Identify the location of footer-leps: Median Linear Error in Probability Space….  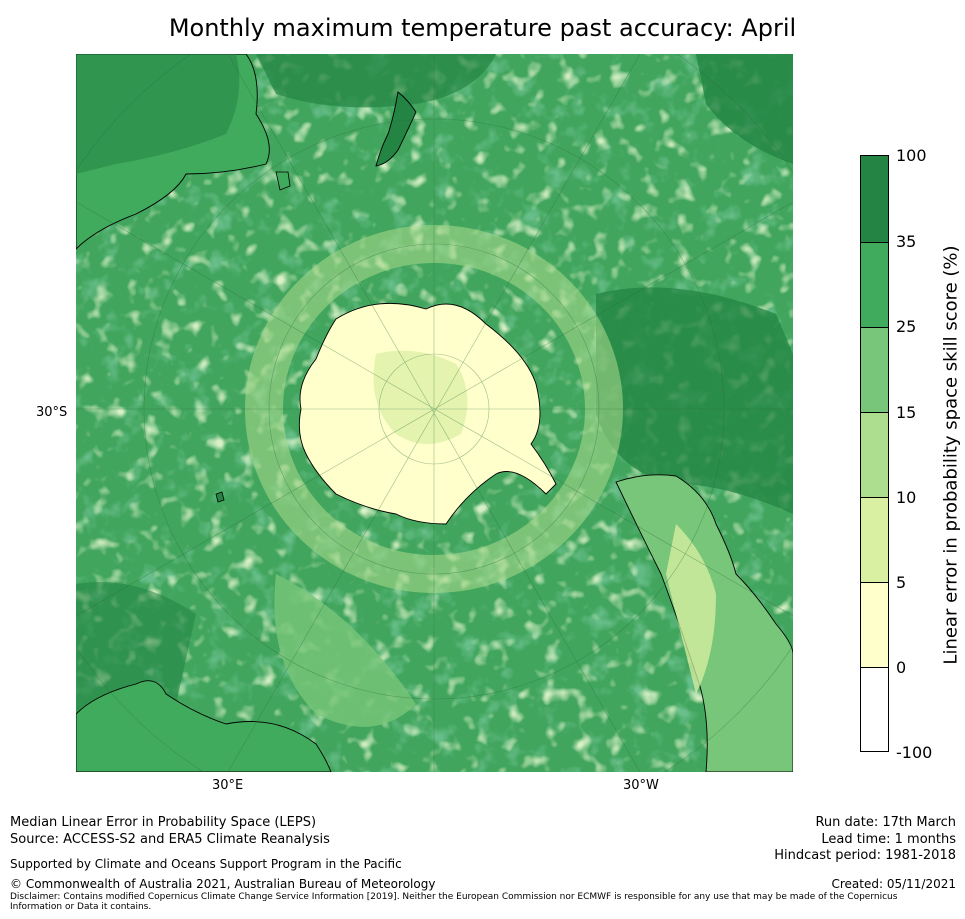
(163, 822).